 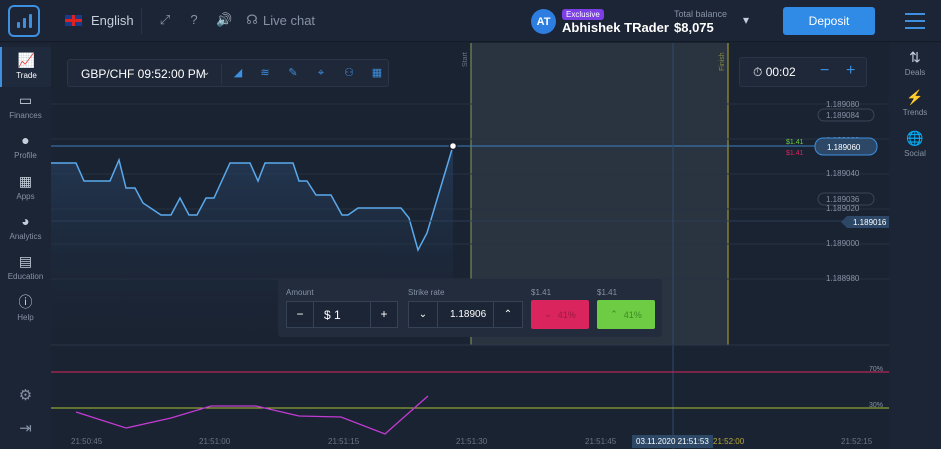 I want to click on oscillator-level: 70%, so click(x=876, y=369).